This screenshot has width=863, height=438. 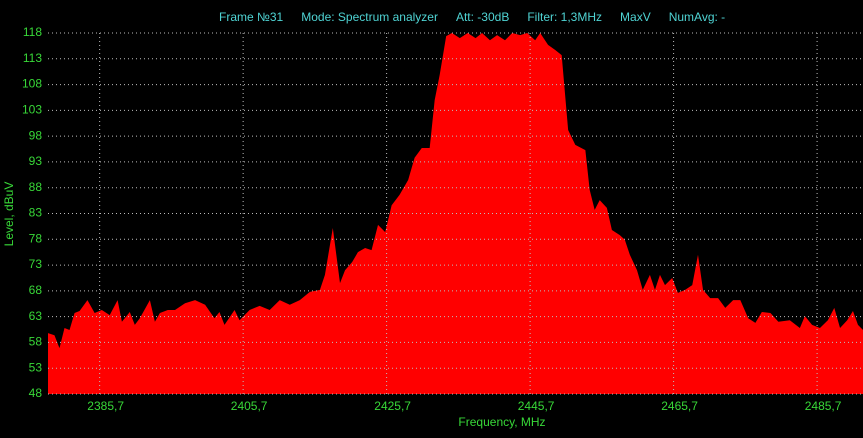 I want to click on x-tick-label: 2385,7, so click(x=105, y=406).